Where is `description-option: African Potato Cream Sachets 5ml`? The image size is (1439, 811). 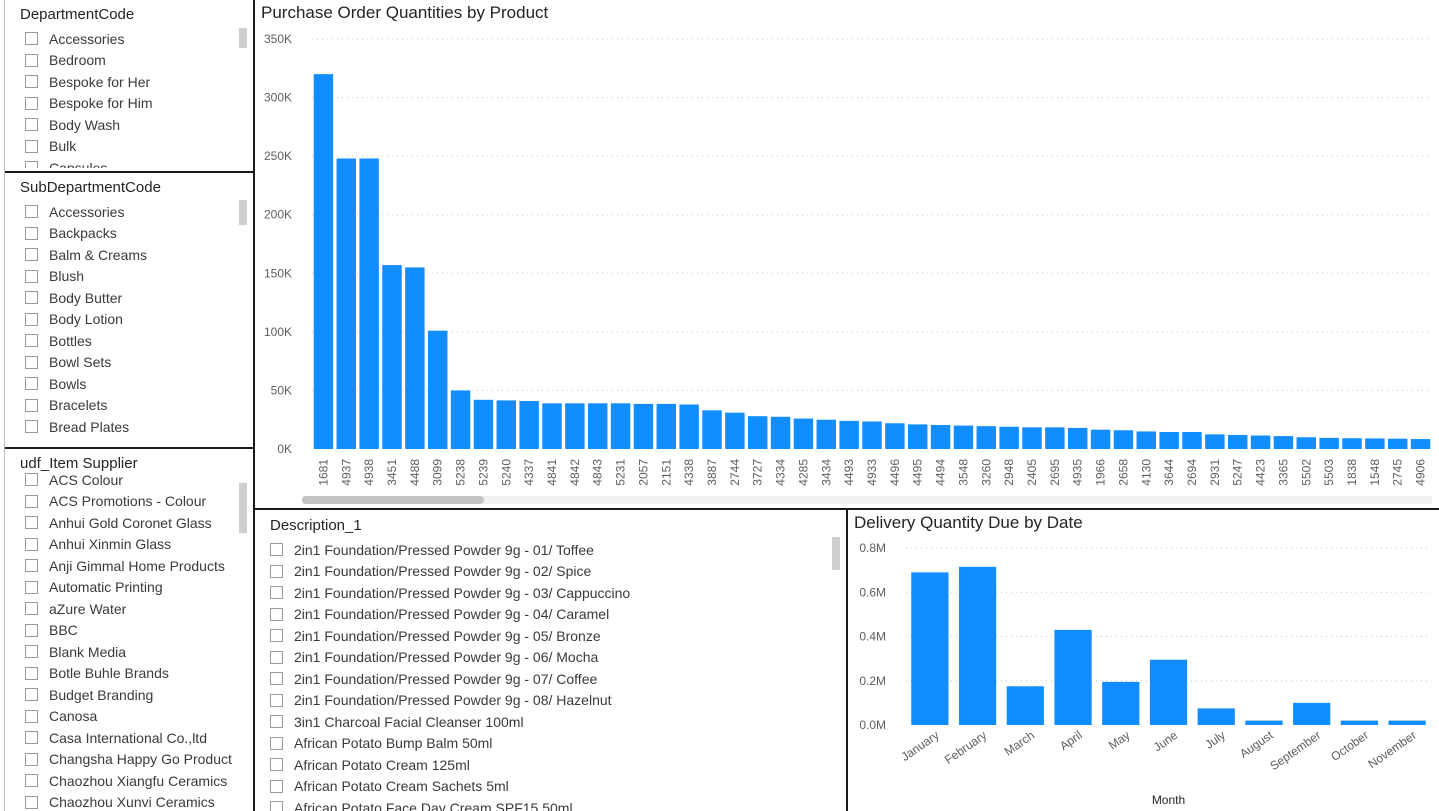 description-option: African Potato Cream Sachets 5ml is located at coordinates (548, 787).